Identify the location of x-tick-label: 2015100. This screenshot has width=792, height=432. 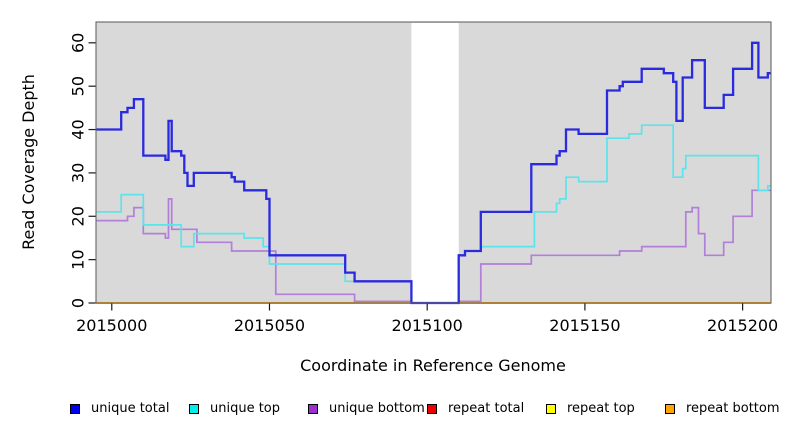
(427, 325).